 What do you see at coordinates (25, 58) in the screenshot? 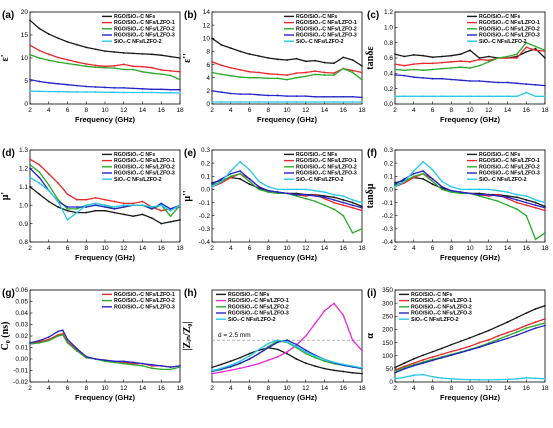
I see `y-tick-label: 10` at bounding box center [25, 58].